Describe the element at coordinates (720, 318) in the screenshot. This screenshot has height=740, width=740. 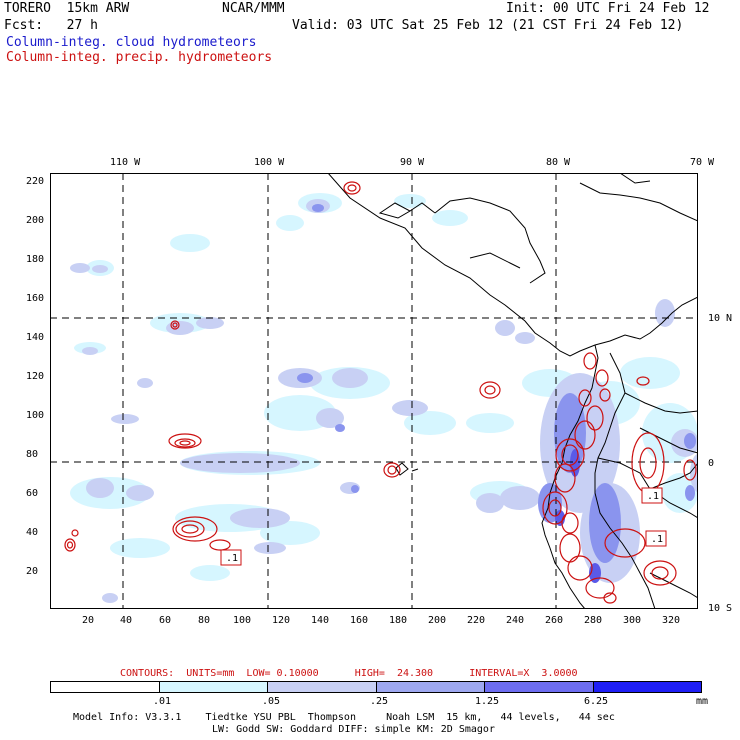
I see `lat-label-10n: 10 N` at that location.